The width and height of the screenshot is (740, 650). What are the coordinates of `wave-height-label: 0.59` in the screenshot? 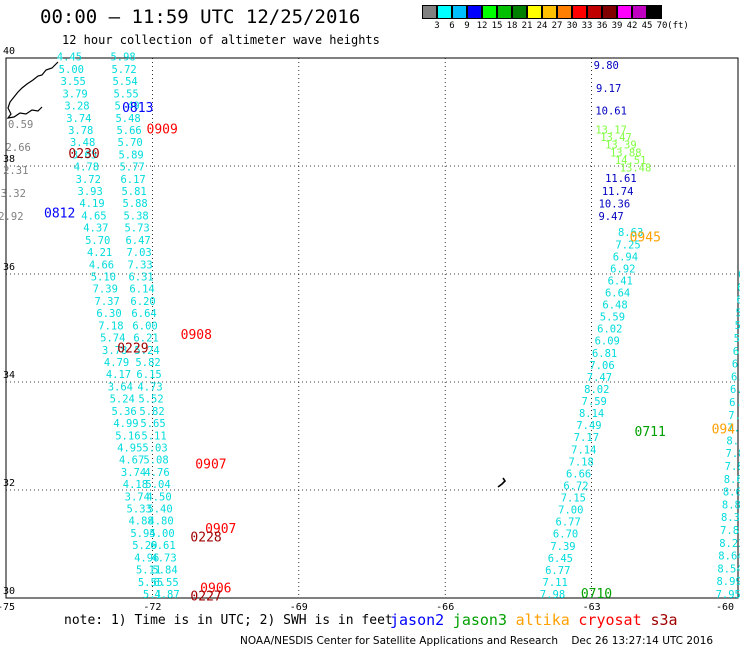 It's located at (20, 125).